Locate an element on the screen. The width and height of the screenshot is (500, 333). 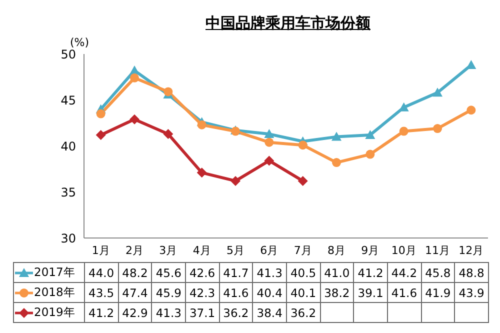
data-label: 43.9 is located at coordinates (471, 292).